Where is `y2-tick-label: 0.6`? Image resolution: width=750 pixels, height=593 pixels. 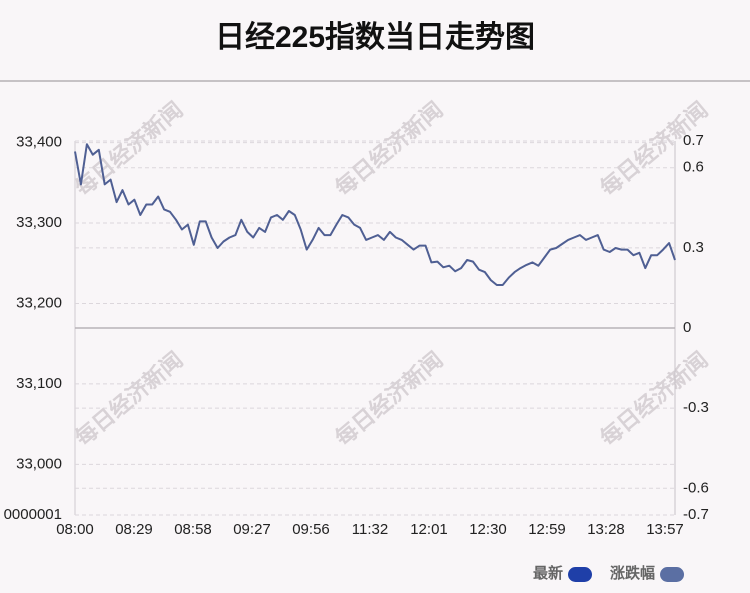 y2-tick-label: 0.6 is located at coordinates (693, 167).